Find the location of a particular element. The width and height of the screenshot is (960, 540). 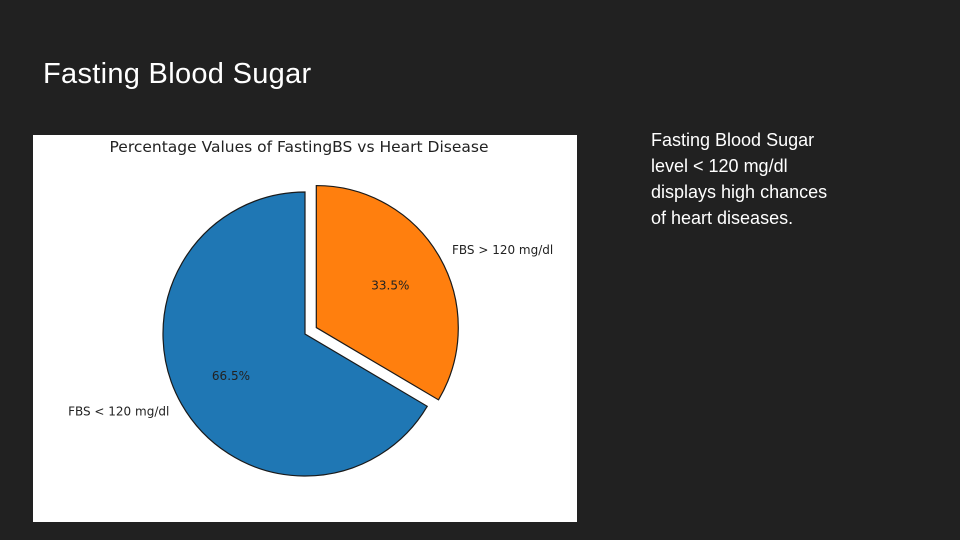

note-line: level < 120 mg/dl is located at coordinates (719, 166).